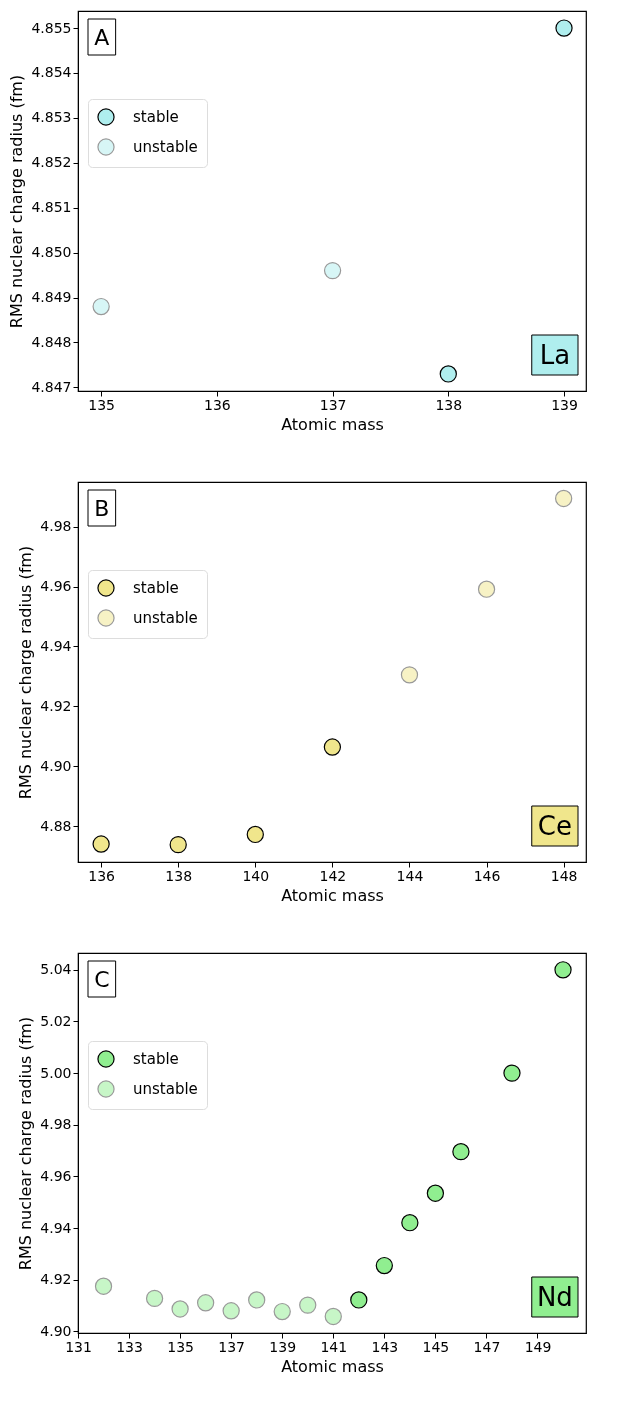 The height and width of the screenshot is (1427, 617). I want to click on y-tick-label: 4.88, so click(56, 825).